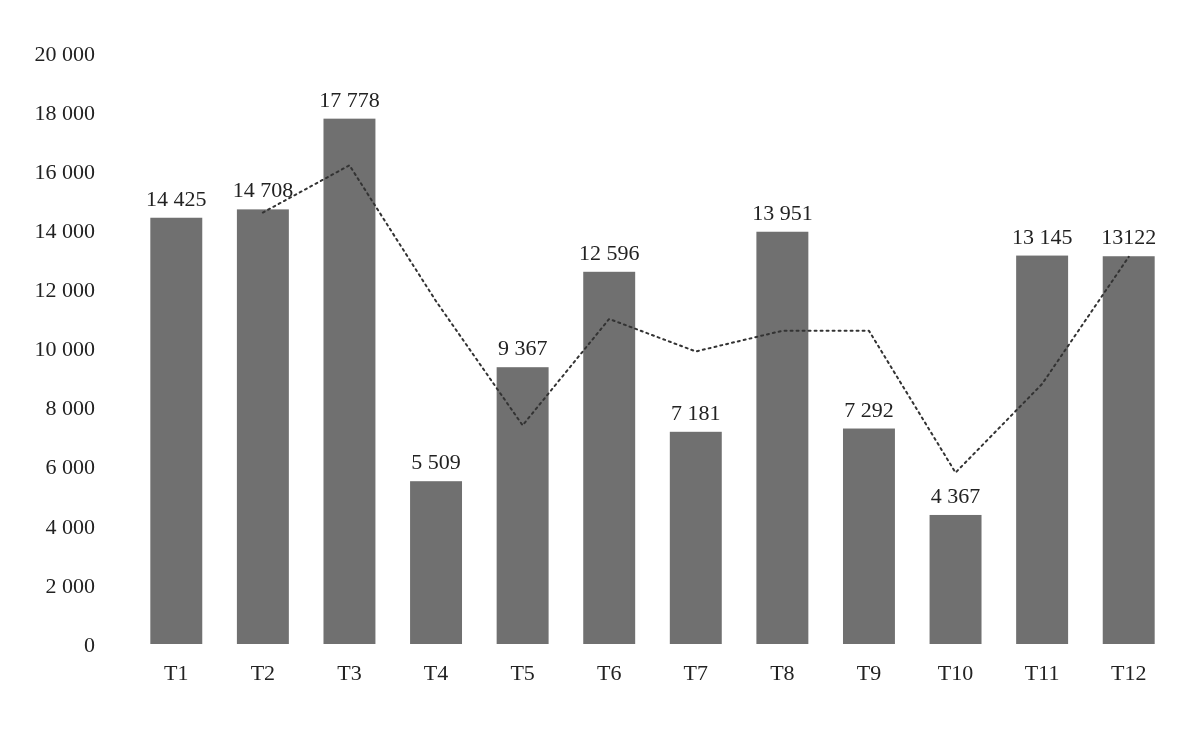 Image resolution: width=1202 pixels, height=729 pixels. What do you see at coordinates (696, 672) in the screenshot?
I see `x-tick-label: T7` at bounding box center [696, 672].